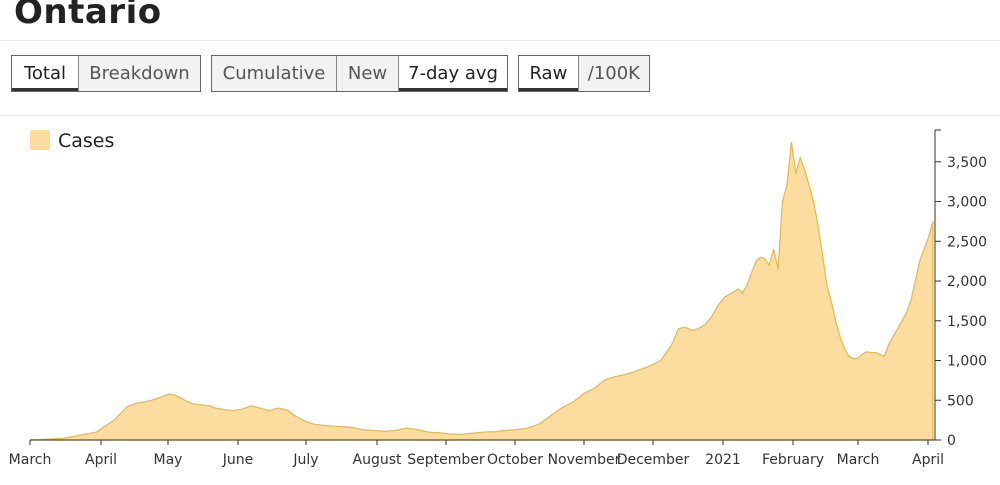  What do you see at coordinates (168, 460) in the screenshot?
I see `x-tick-label: May` at bounding box center [168, 460].